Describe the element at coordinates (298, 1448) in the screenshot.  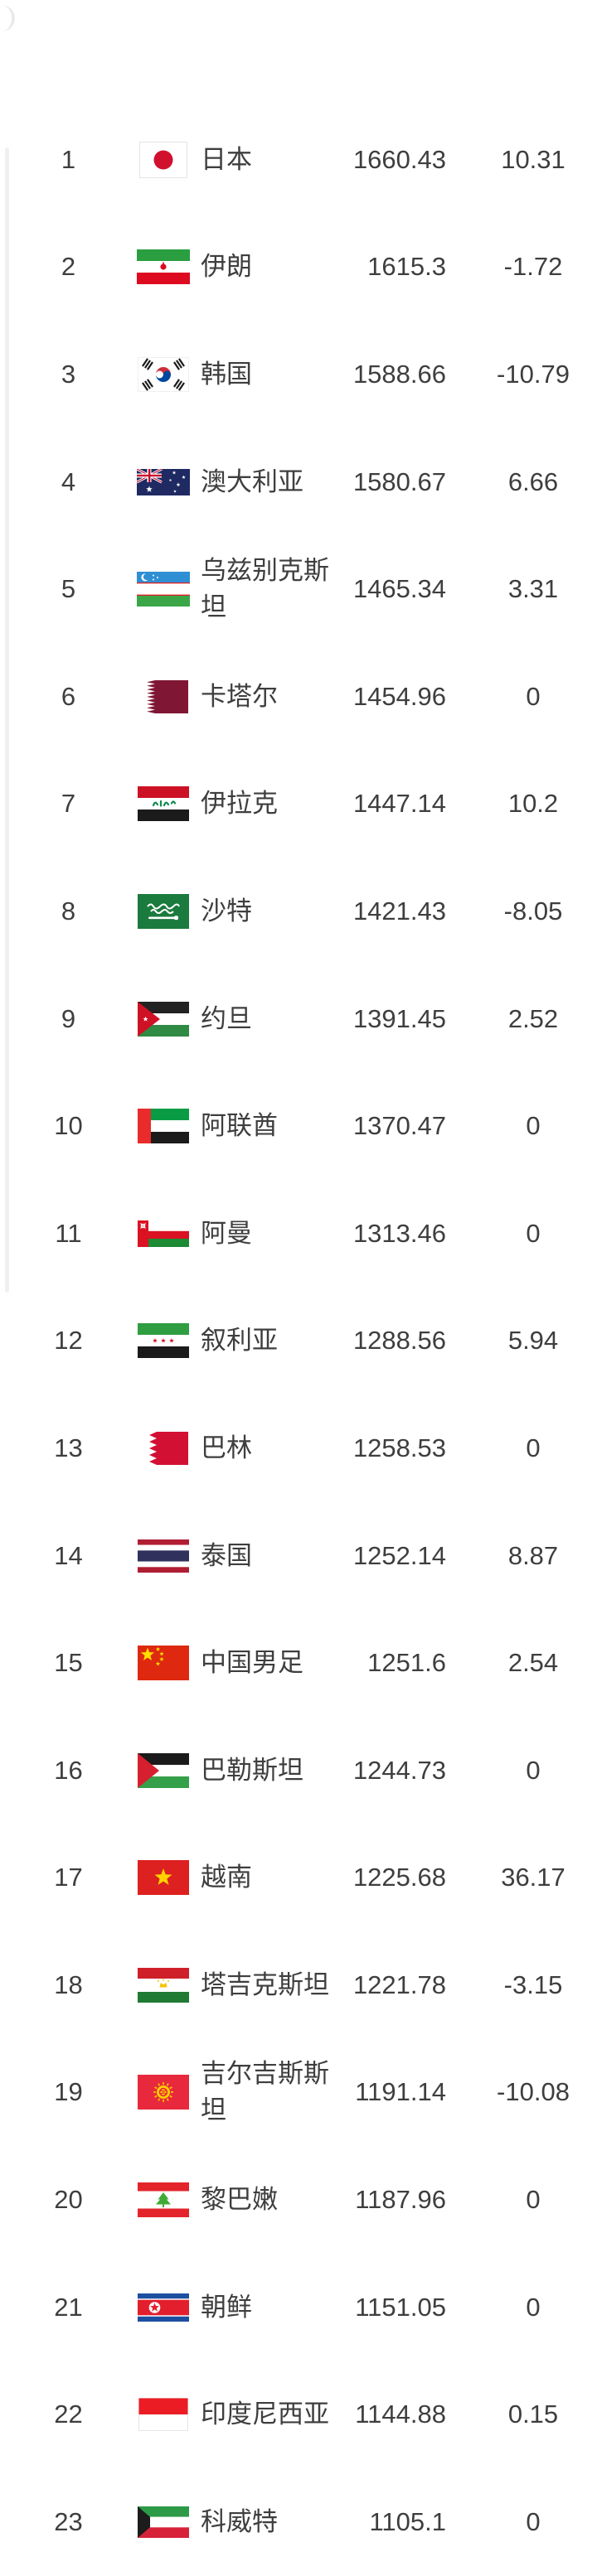
I see `ranking-row: 13 巴林 1258.53 0` at that location.